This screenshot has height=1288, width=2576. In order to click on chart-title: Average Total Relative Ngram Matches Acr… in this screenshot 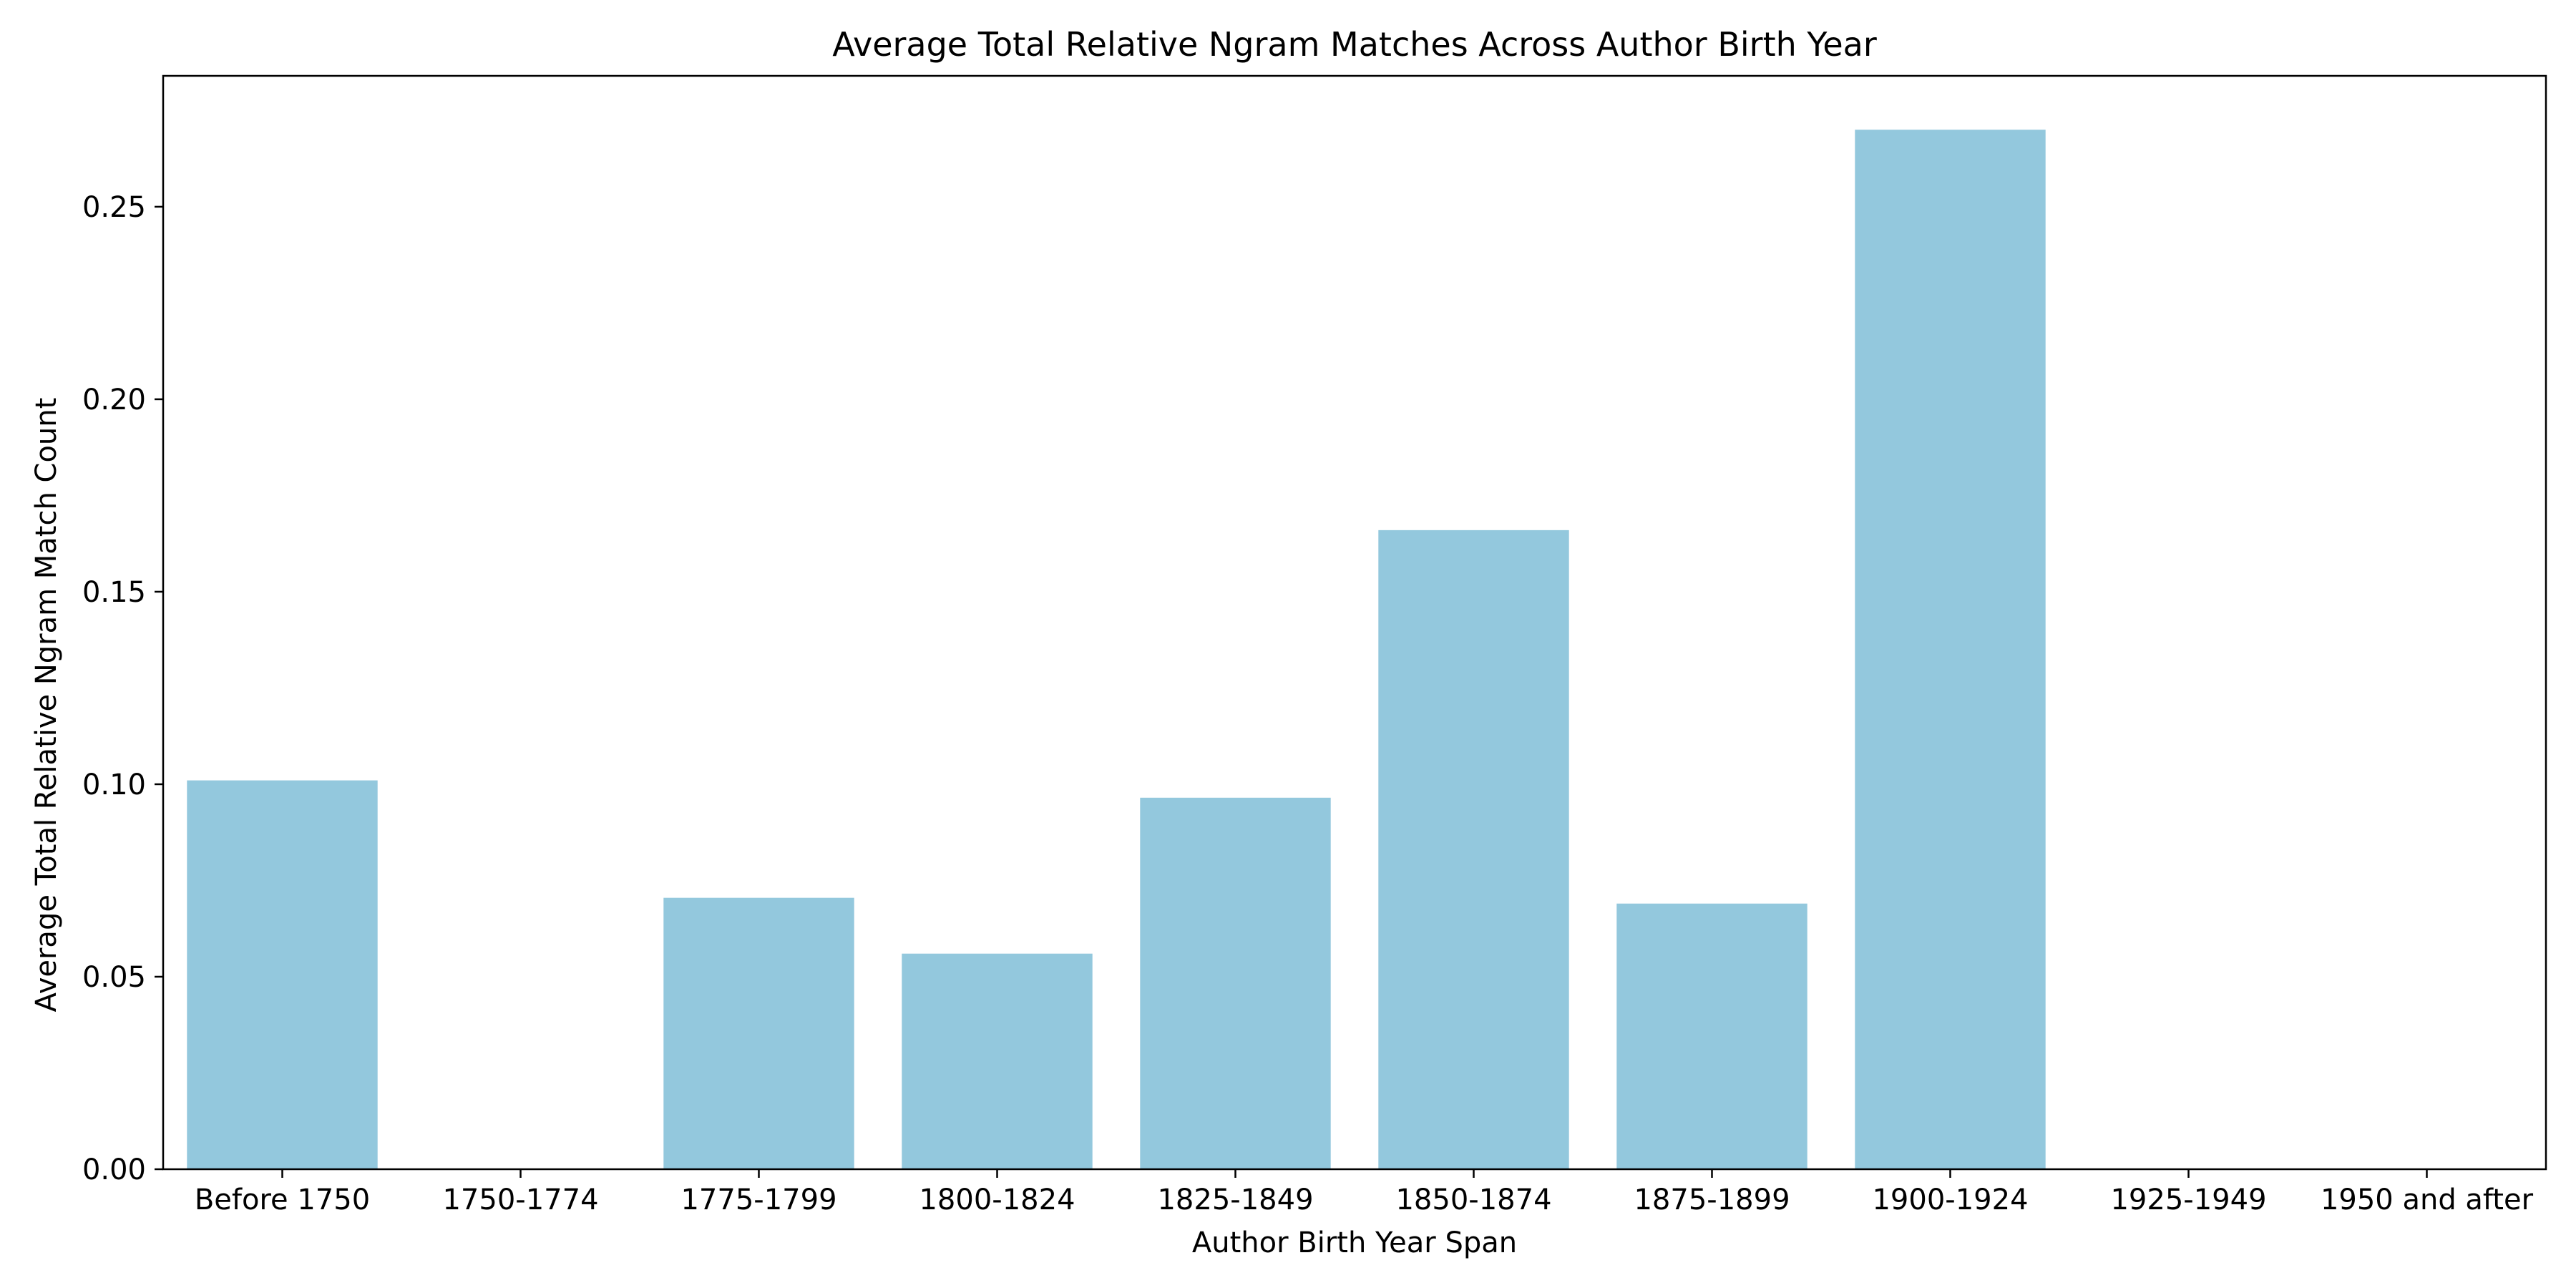, I will do `click(1354, 44)`.